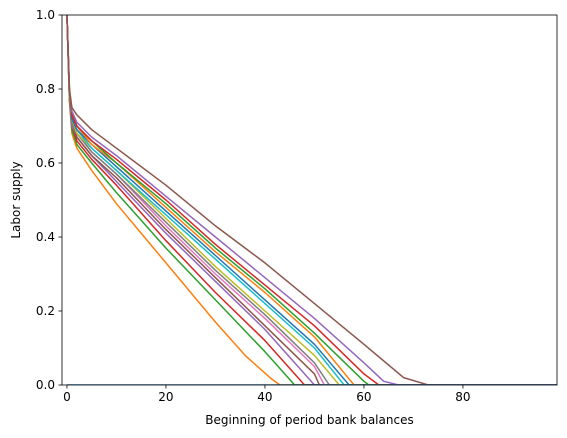 The width and height of the screenshot is (567, 438). I want to click on x-tick-label: 60, so click(363, 397).